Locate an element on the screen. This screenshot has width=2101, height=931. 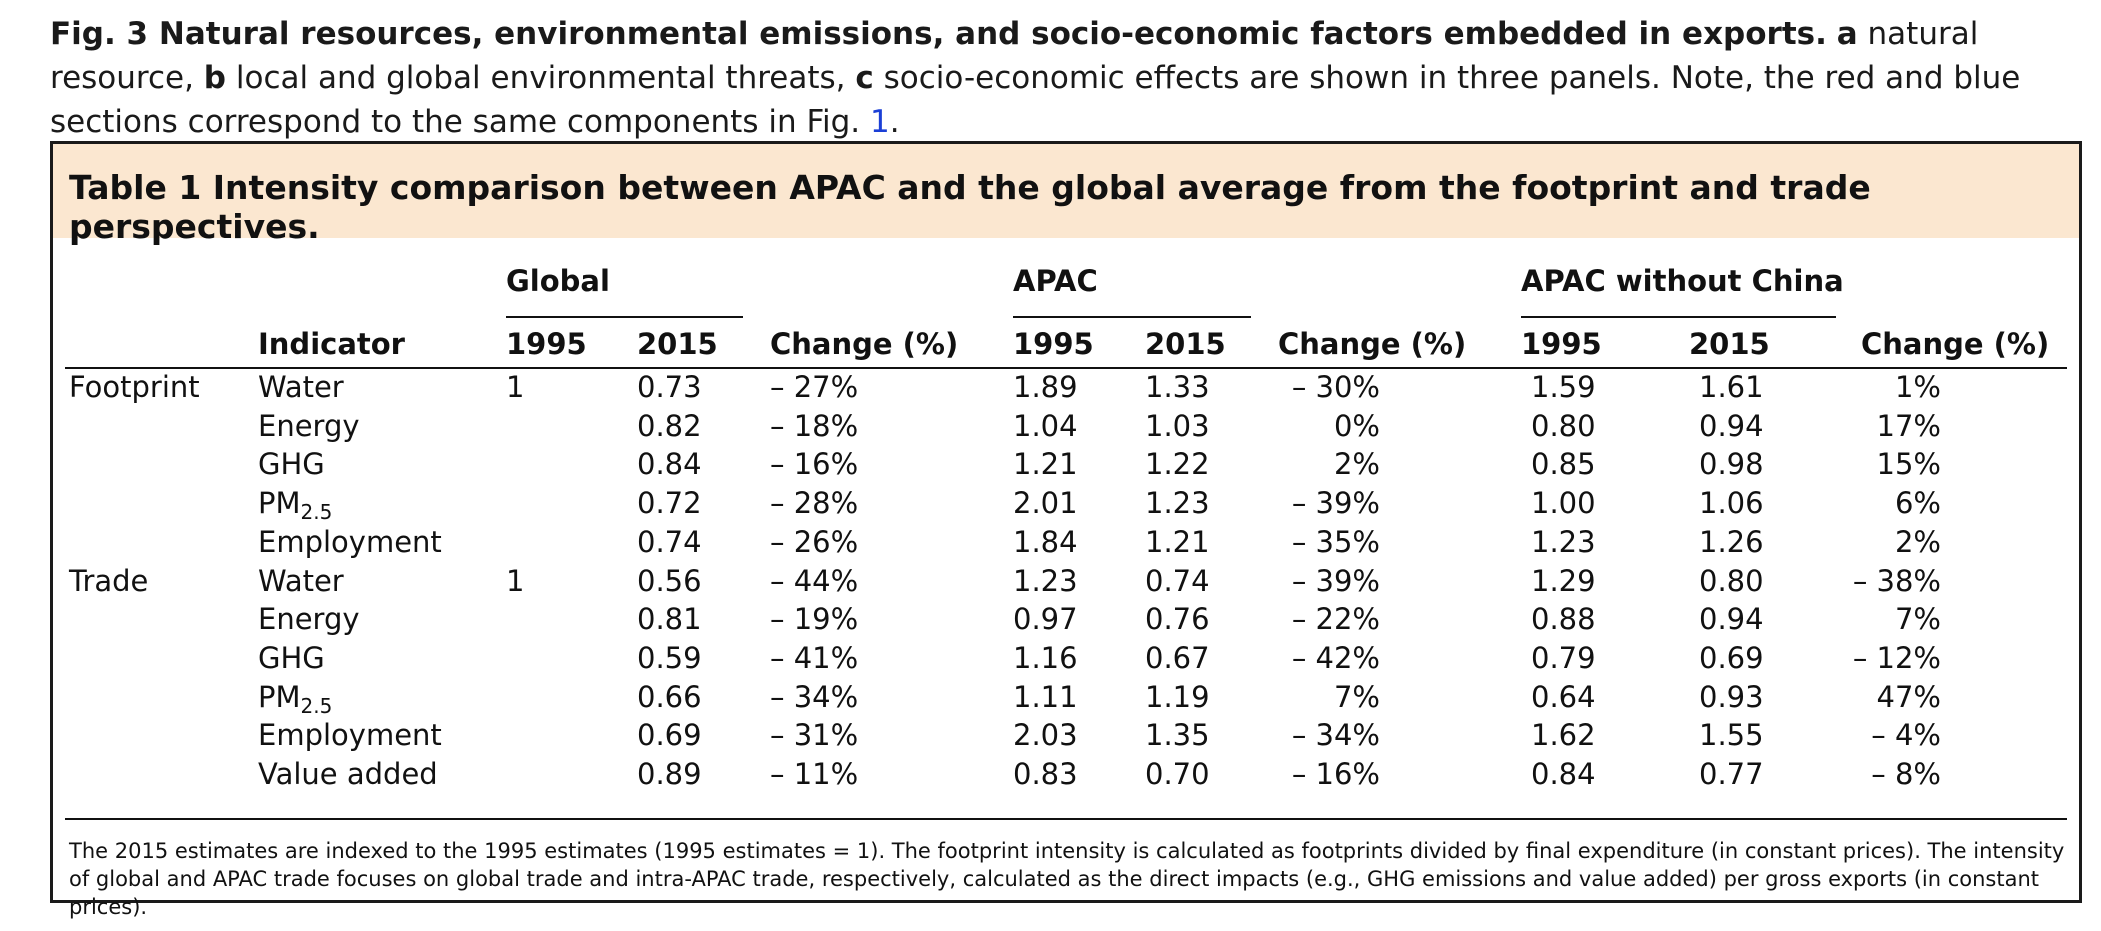
footer-rule is located at coordinates (1066, 819).